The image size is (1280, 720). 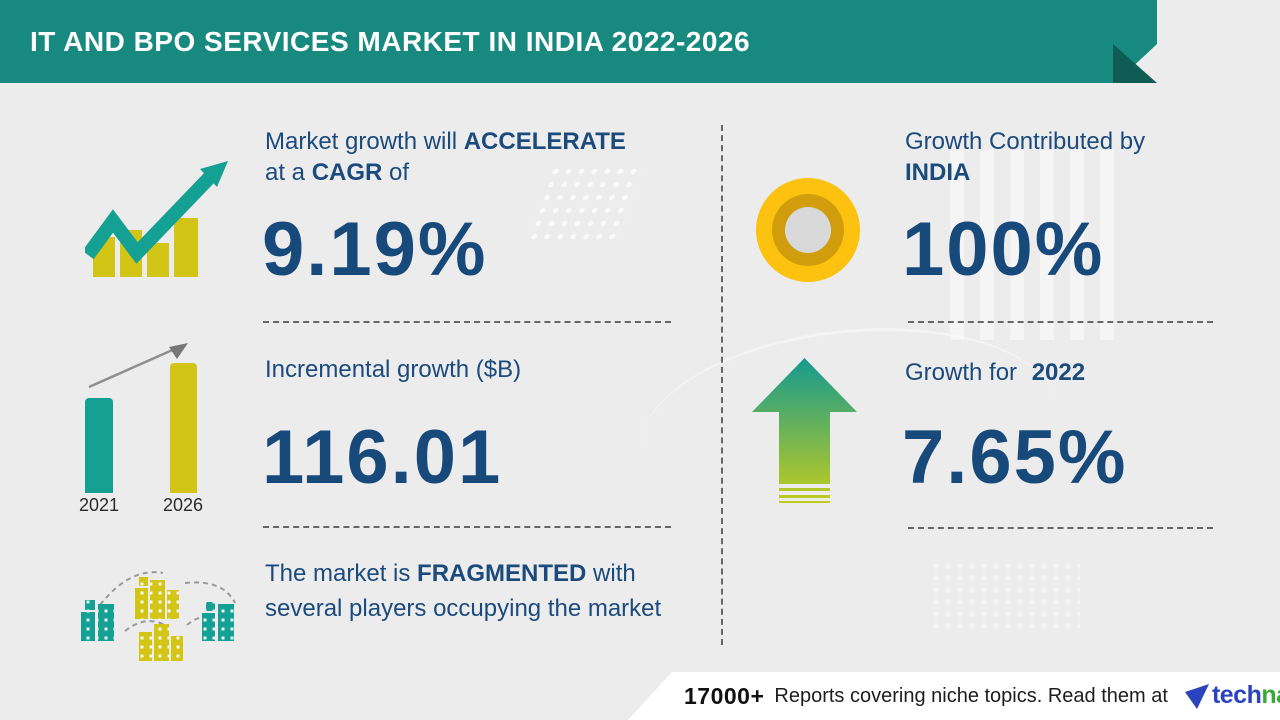 What do you see at coordinates (396, 172) in the screenshot?
I see `cagr-text: of` at bounding box center [396, 172].